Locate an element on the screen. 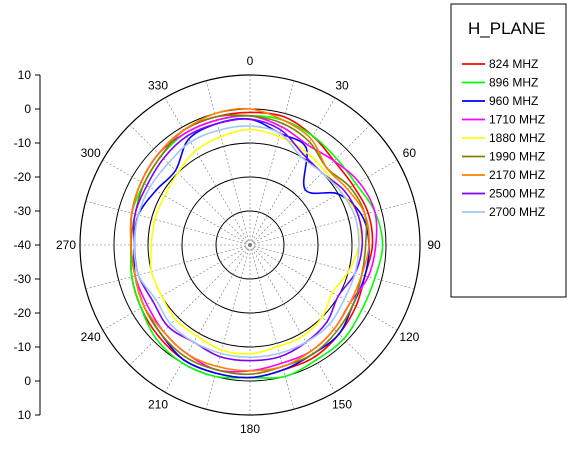 The height and width of the screenshot is (461, 570). legend-label: 960 MHZ is located at coordinates (513, 101).